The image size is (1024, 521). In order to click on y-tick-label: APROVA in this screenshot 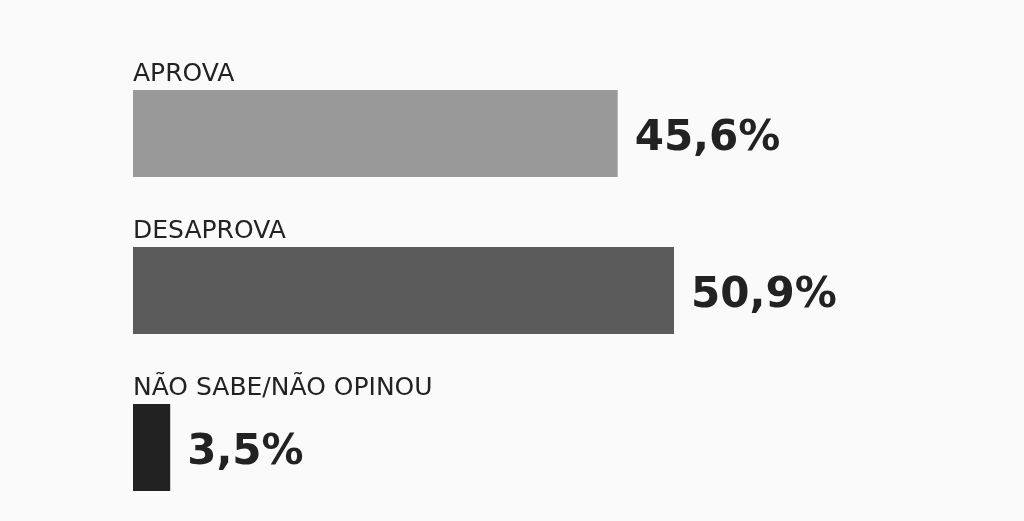, I will do `click(184, 72)`.